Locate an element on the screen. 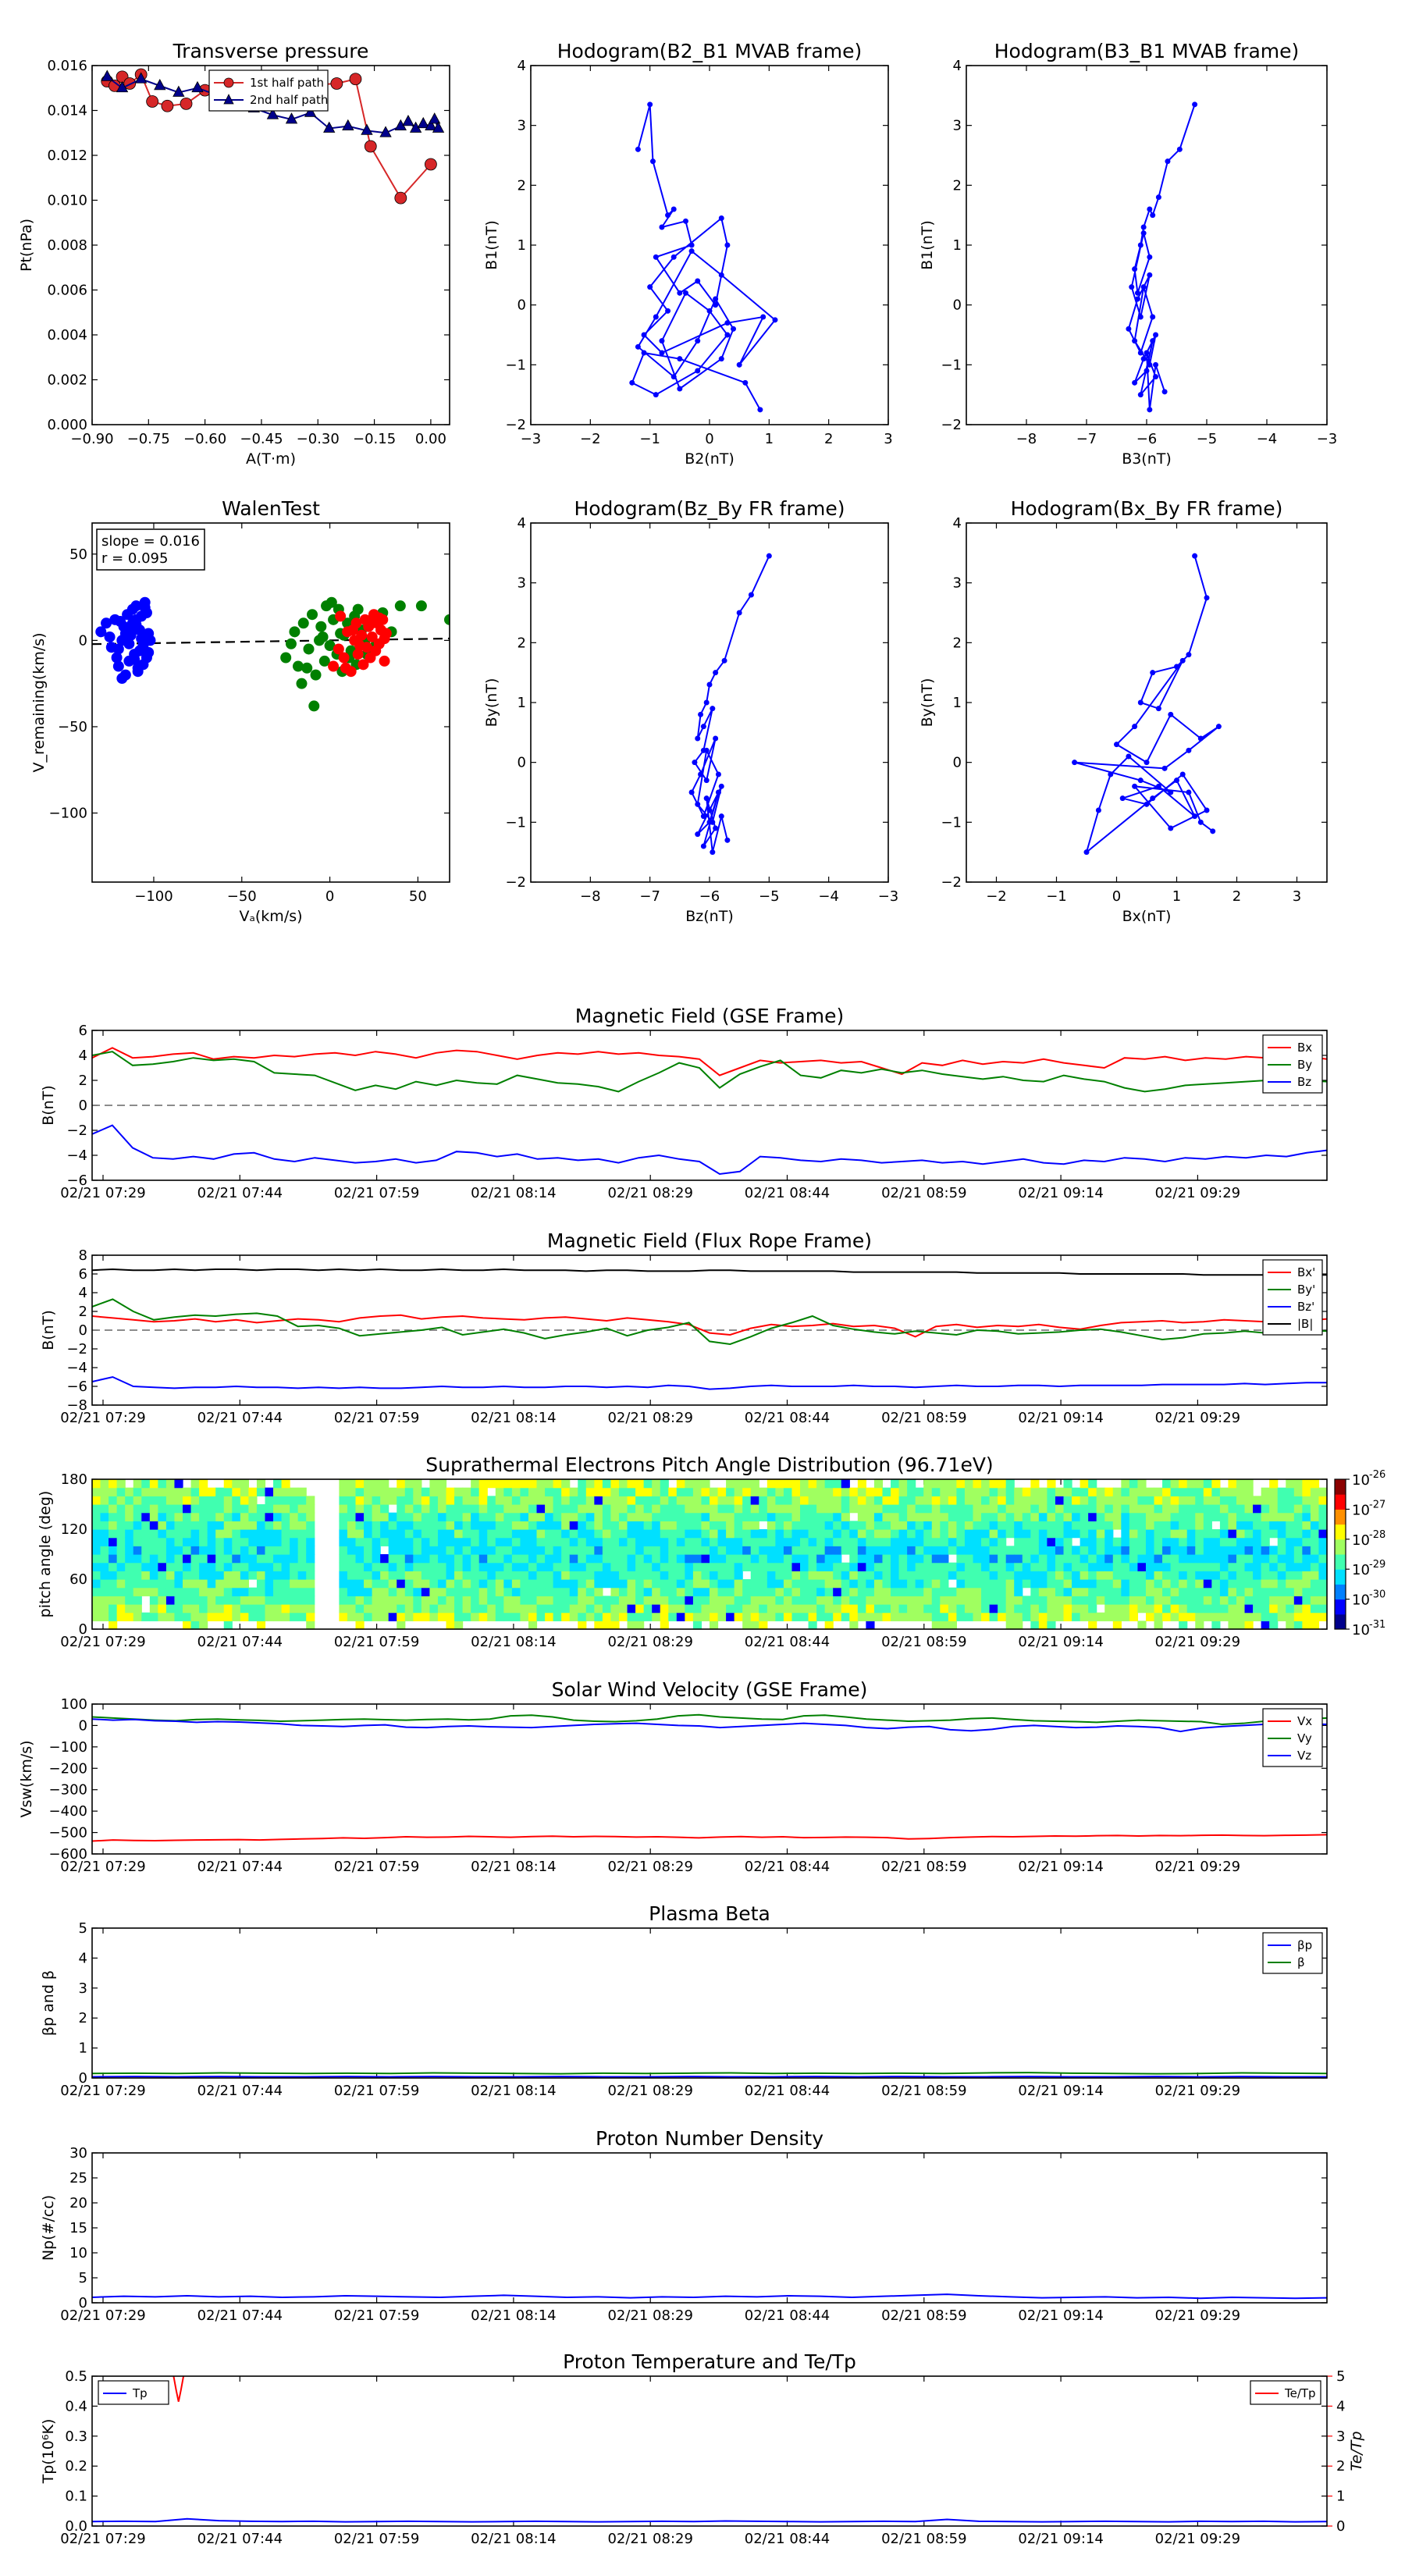  plot-area is located at coordinates (730, 704).